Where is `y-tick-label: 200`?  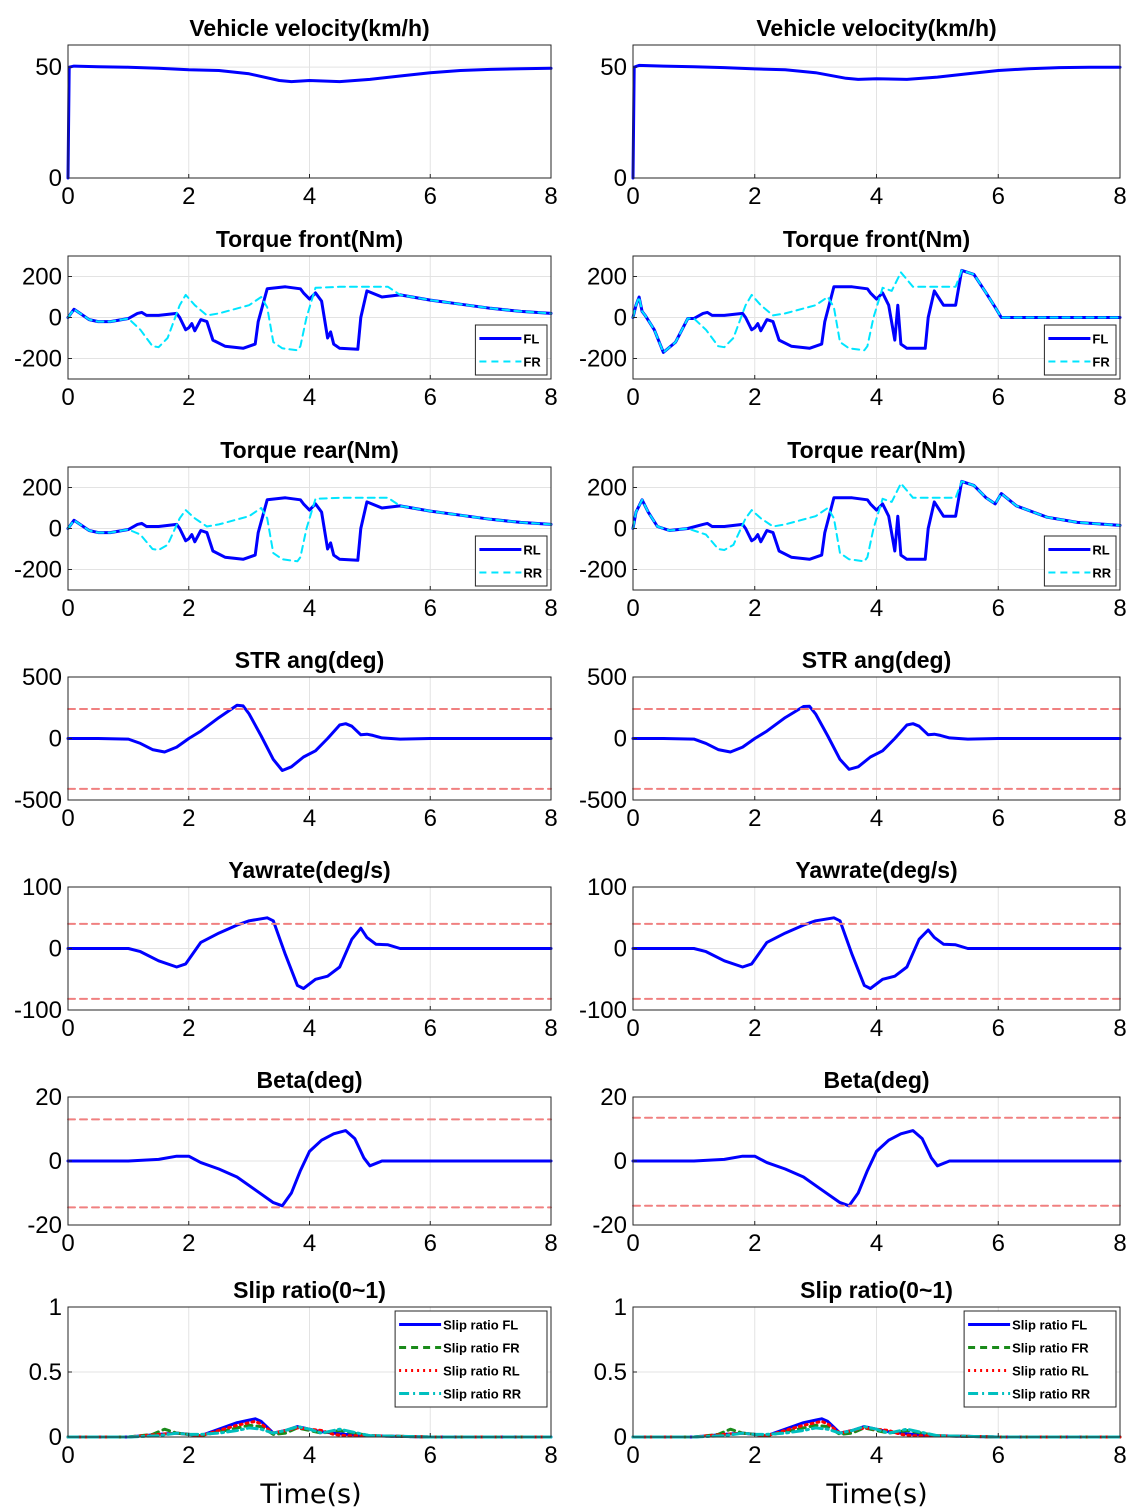 y-tick-label: 200 is located at coordinates (607, 488).